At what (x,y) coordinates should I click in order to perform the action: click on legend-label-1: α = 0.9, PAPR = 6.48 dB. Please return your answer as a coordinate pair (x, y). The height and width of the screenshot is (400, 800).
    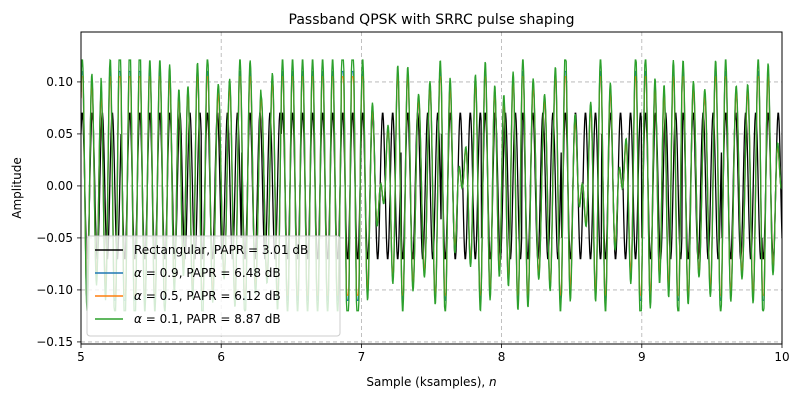
    Looking at the image, I should click on (207, 273).